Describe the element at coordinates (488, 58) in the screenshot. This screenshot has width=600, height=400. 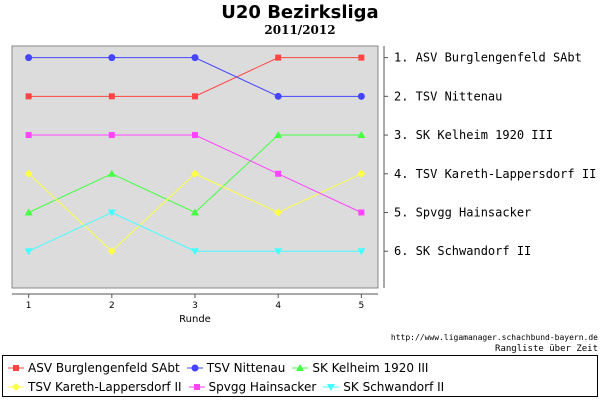
I see `rank-label: 1. ASV Burglengenfeld SAbt` at that location.